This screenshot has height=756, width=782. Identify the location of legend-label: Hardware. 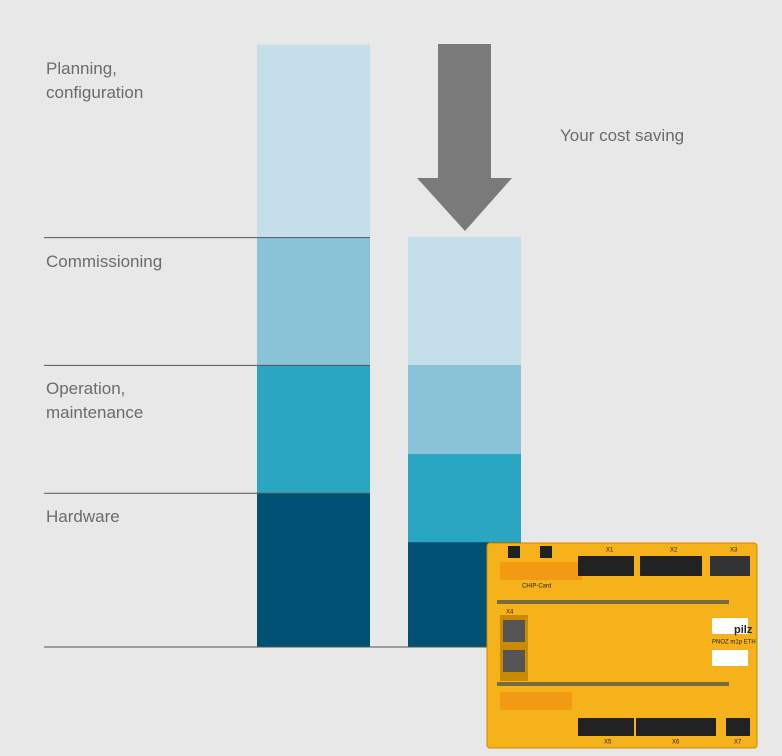
(83, 517).